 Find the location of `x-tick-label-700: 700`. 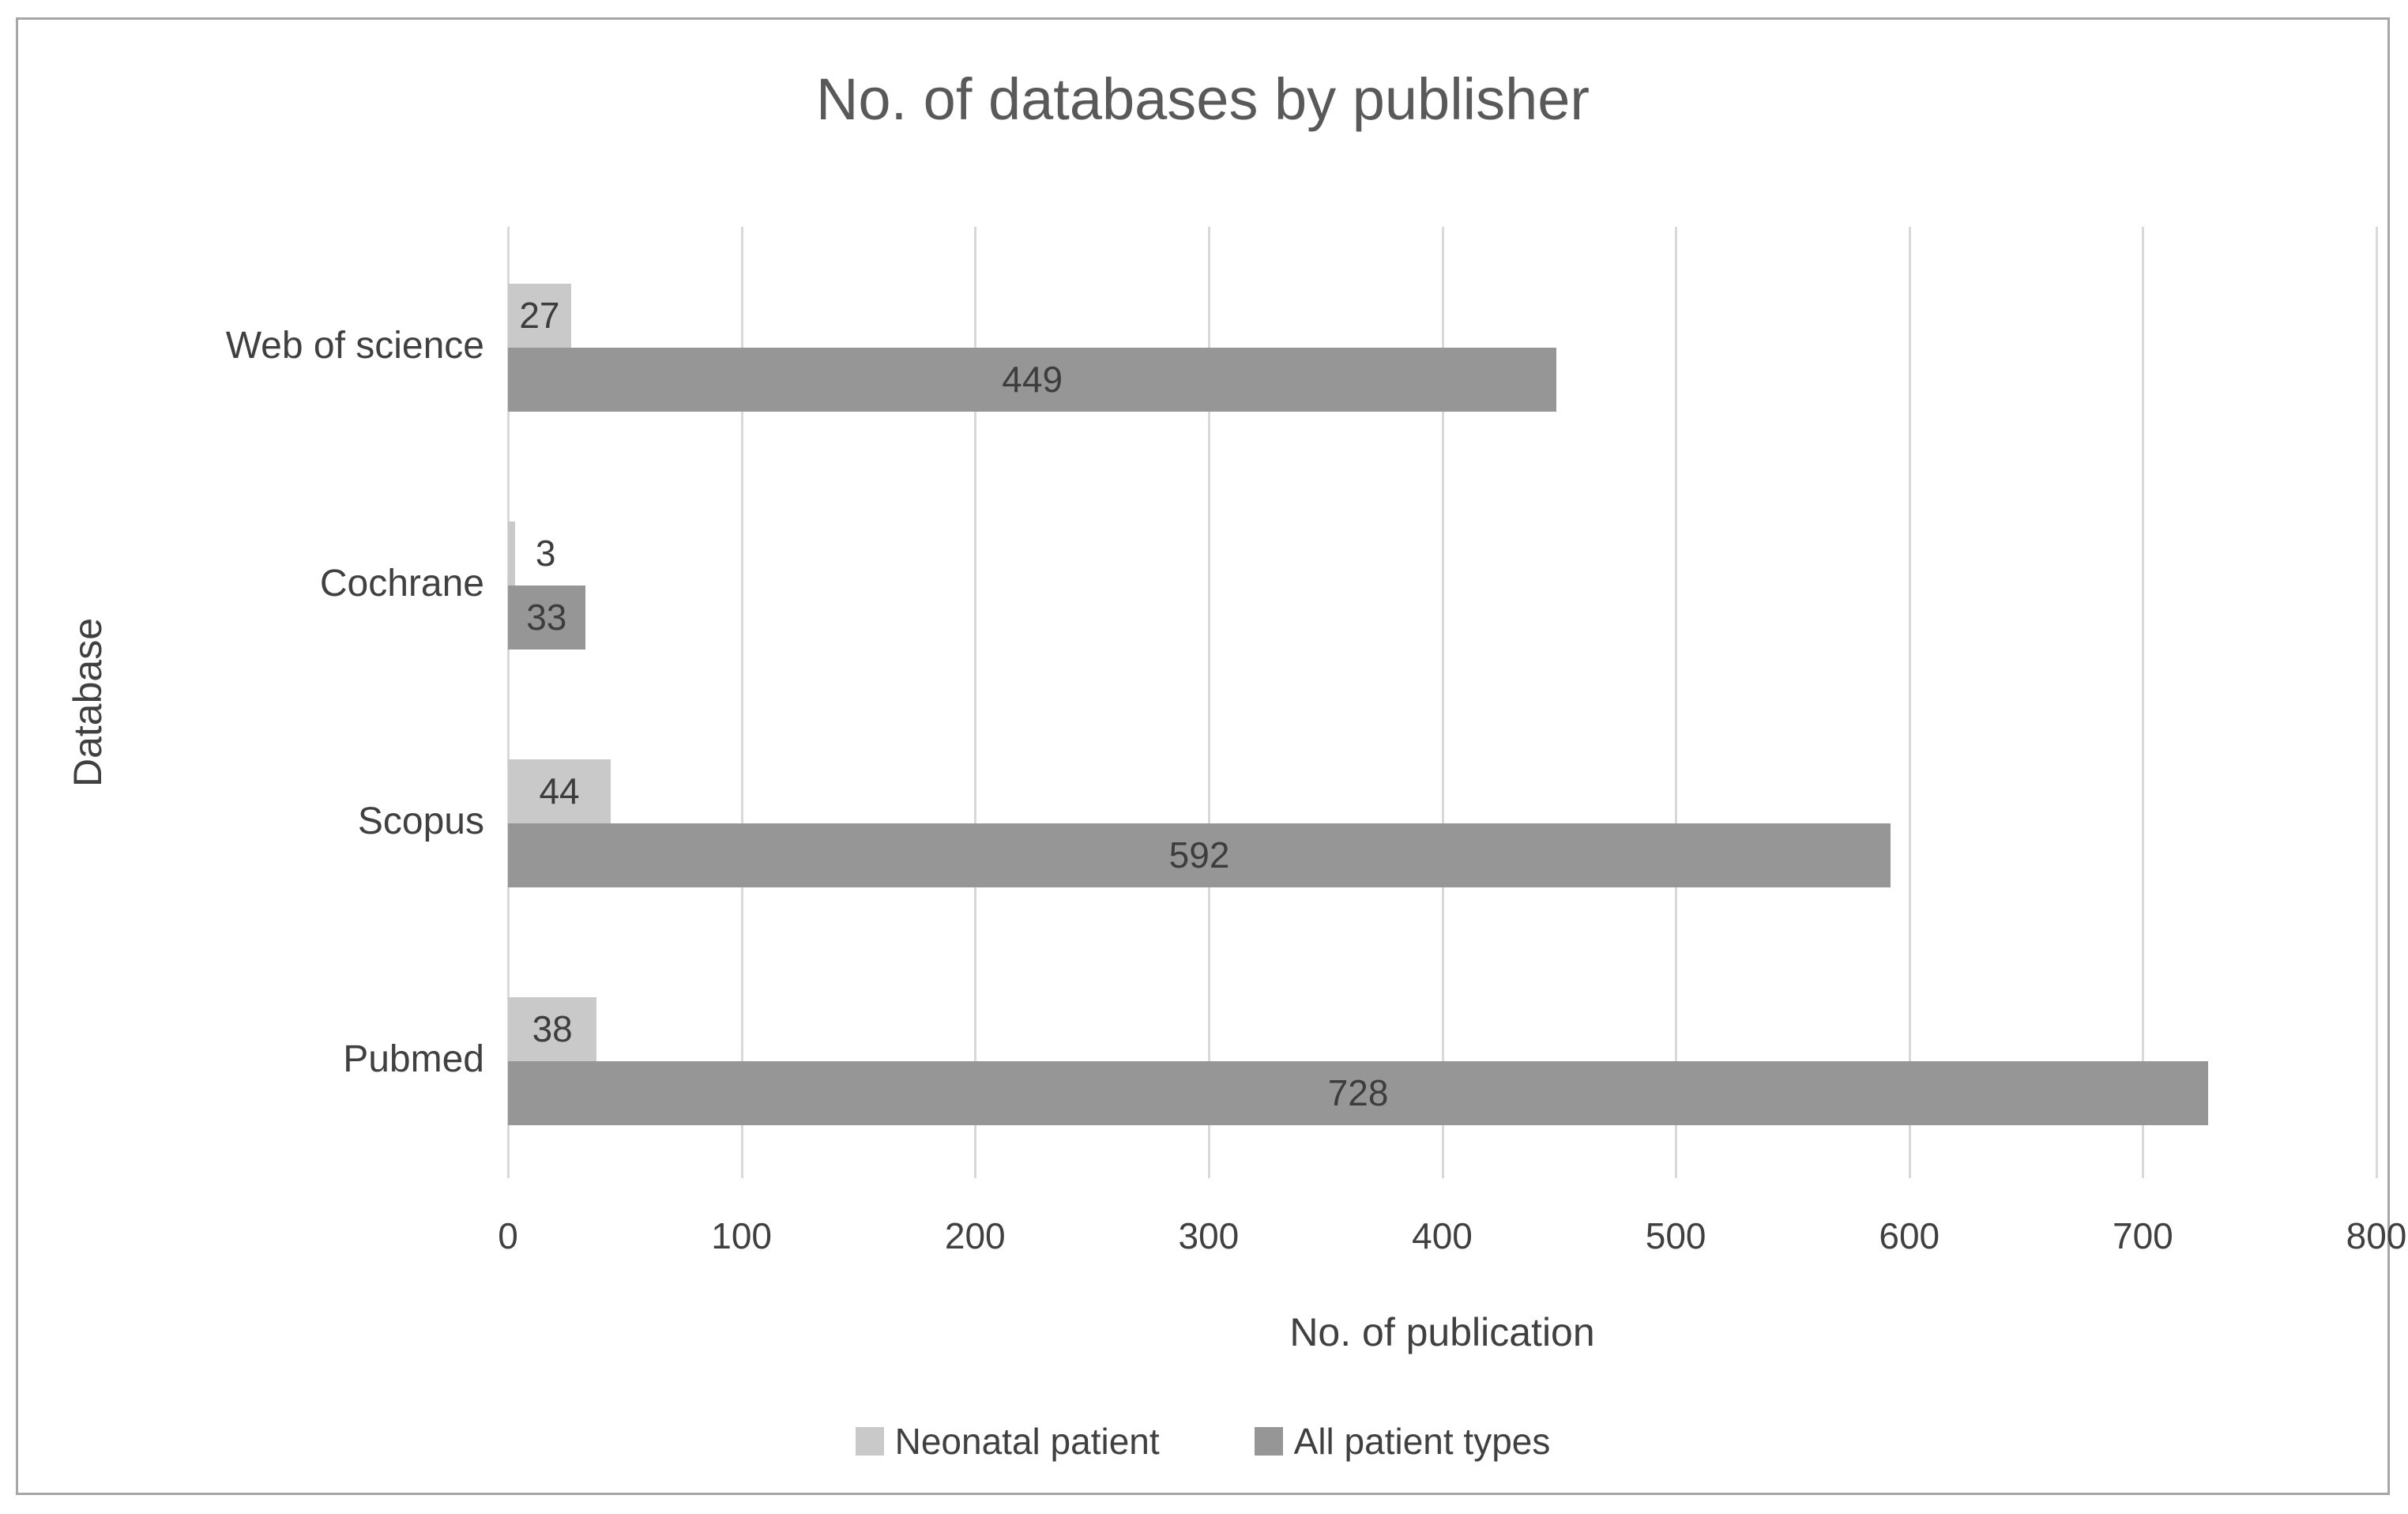

x-tick-label-700: 700 is located at coordinates (2143, 1235).